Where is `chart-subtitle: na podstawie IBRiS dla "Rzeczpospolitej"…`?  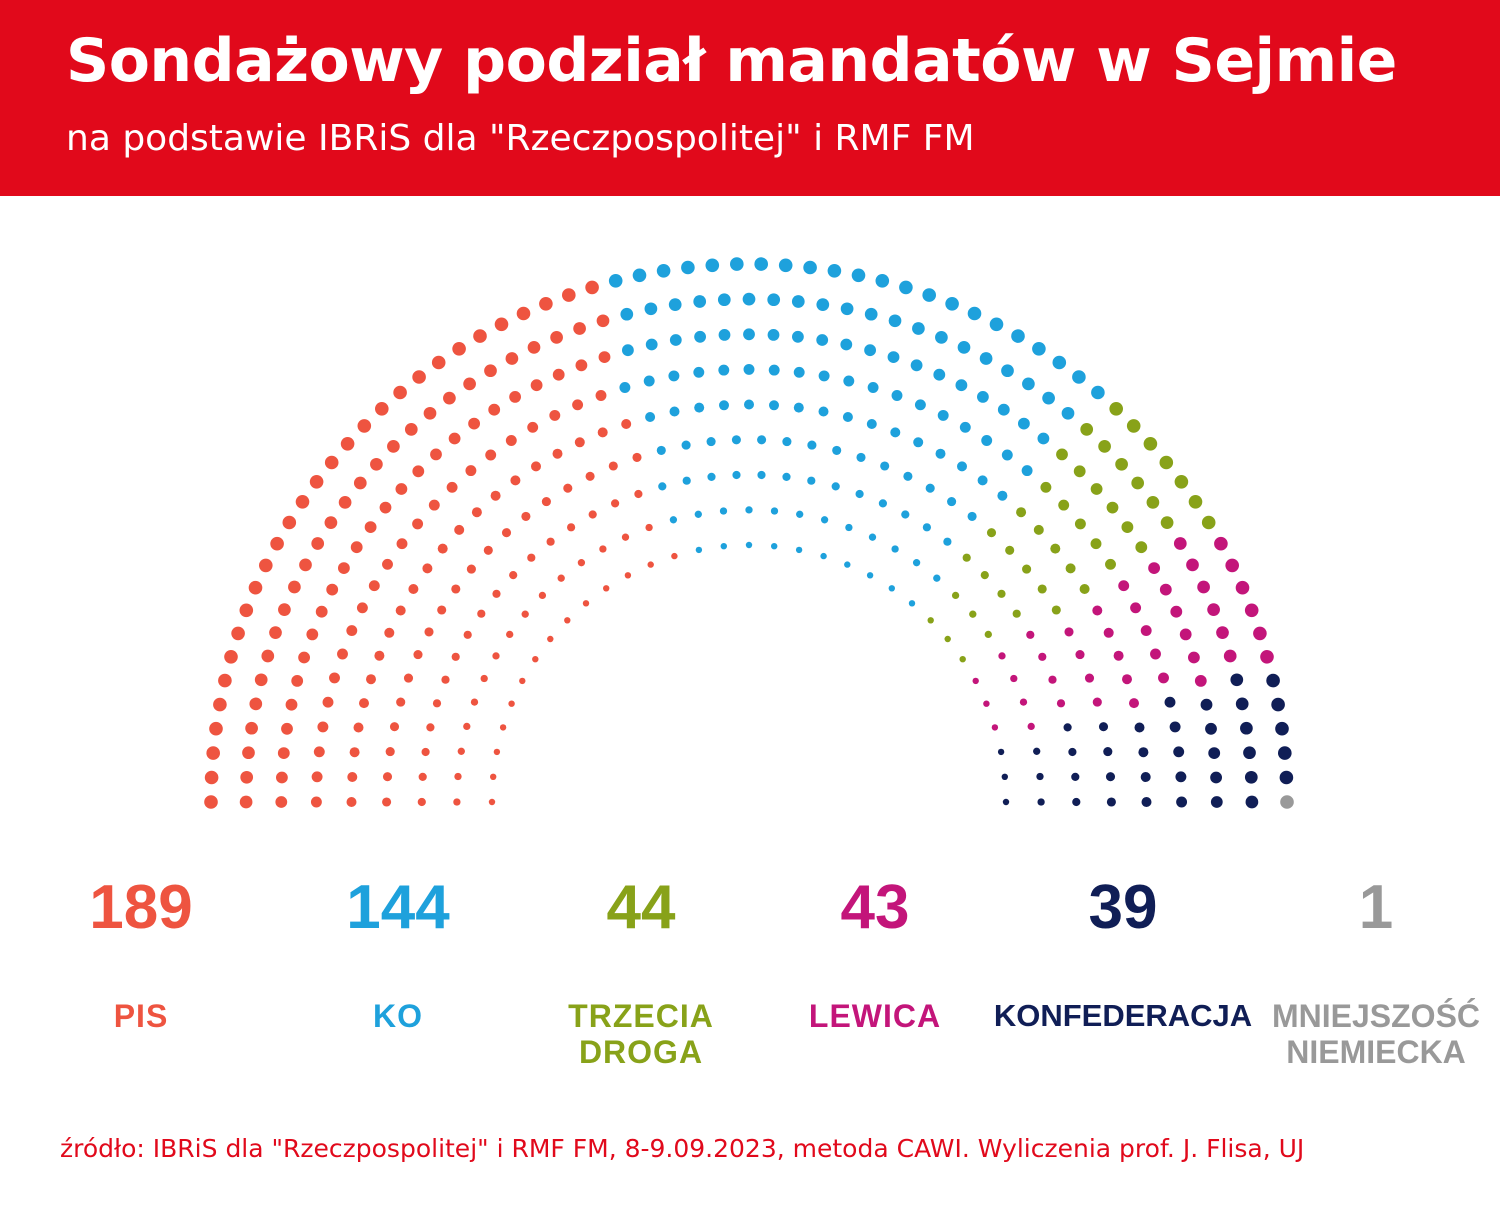 chart-subtitle: na podstawie IBRiS dla "Rzeczpospolitej"… is located at coordinates (520, 138).